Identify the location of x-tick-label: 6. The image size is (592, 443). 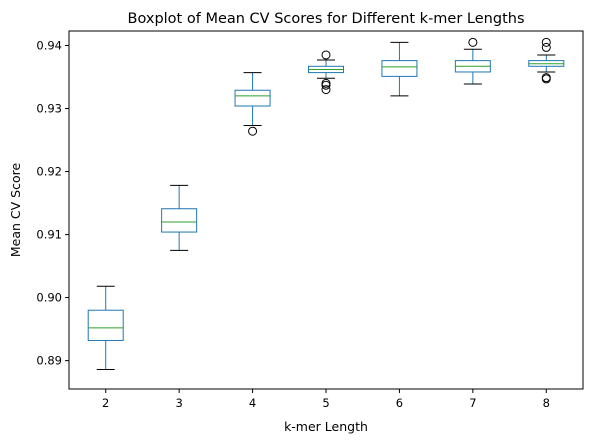
(399, 403).